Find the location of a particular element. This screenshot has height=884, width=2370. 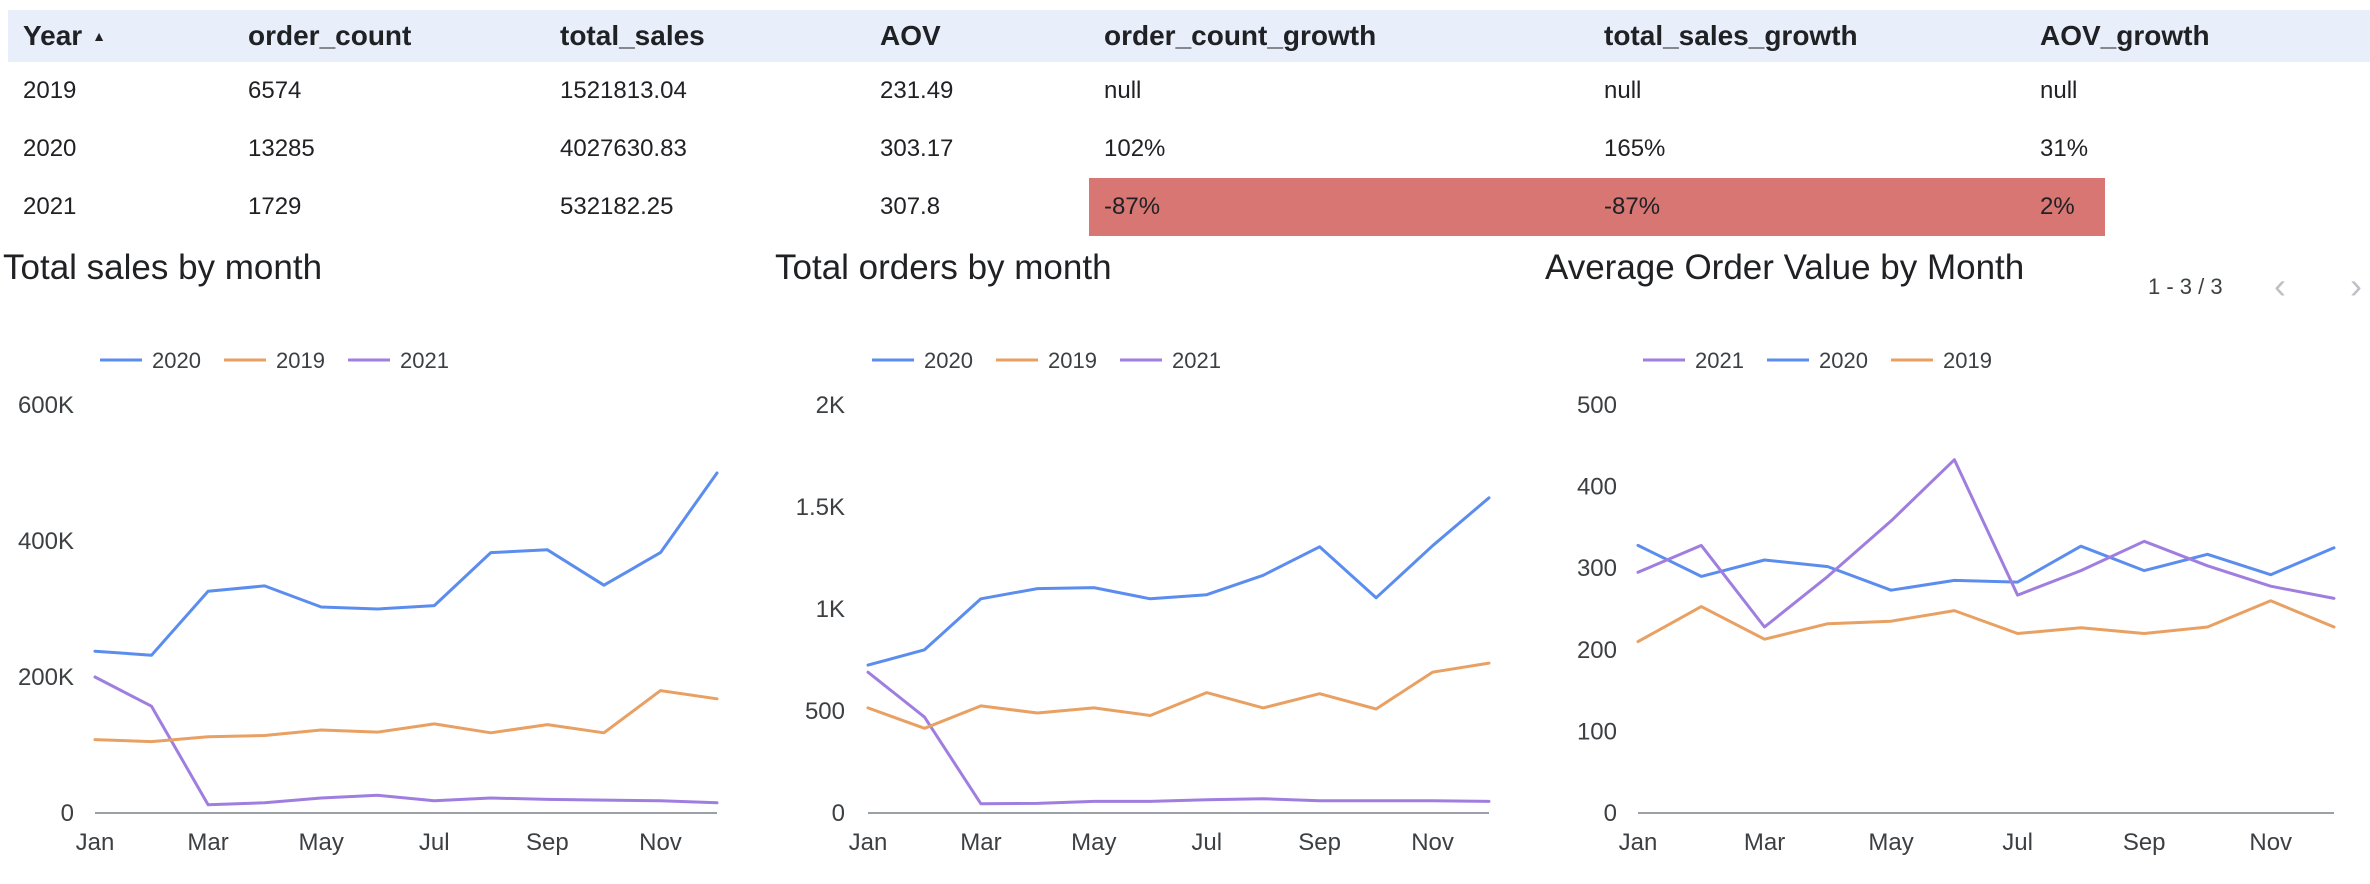

header-aov: AOV is located at coordinates (910, 35).